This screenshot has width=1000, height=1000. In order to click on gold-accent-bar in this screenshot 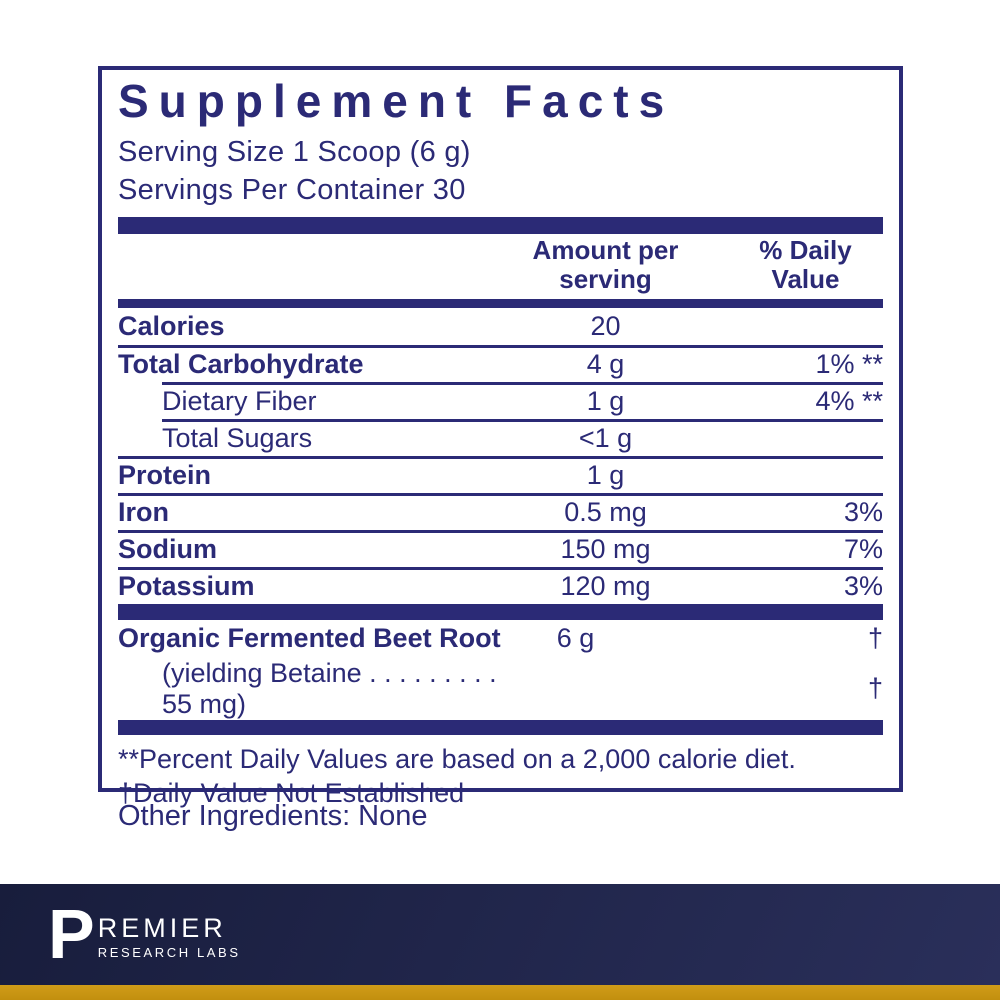, I will do `click(500, 992)`.